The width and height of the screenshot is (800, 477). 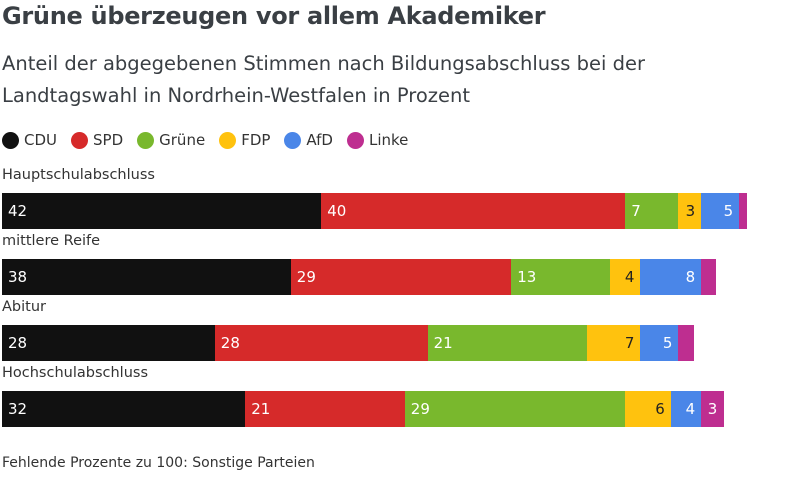 What do you see at coordinates (18, 409) in the screenshot?
I see `data-label: 32` at bounding box center [18, 409].